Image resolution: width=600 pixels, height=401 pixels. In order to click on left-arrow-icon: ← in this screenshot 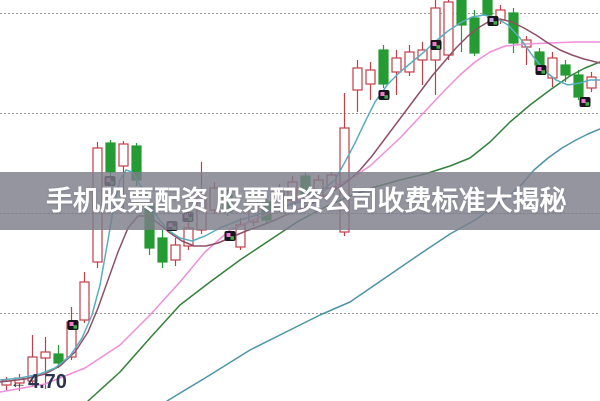, I will do `click(18, 382)`.